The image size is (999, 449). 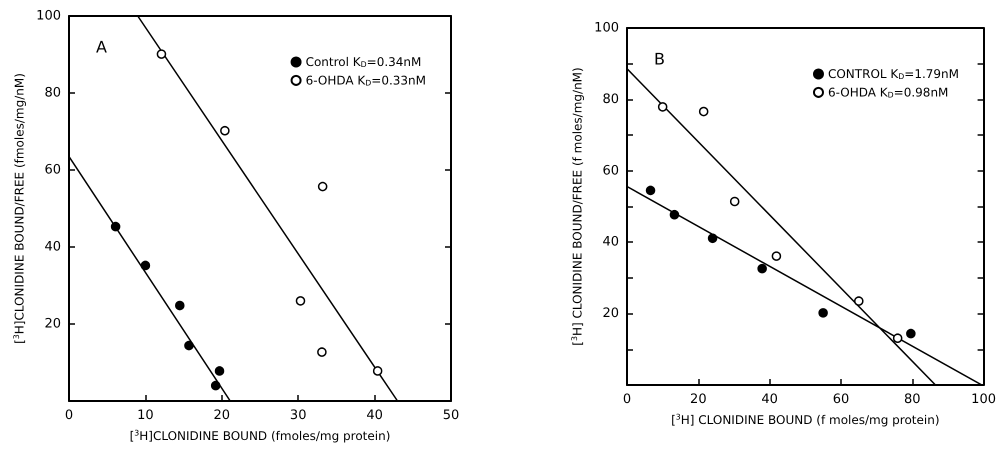 What do you see at coordinates (451, 415) in the screenshot?
I see `x-tick-label: 50` at bounding box center [451, 415].